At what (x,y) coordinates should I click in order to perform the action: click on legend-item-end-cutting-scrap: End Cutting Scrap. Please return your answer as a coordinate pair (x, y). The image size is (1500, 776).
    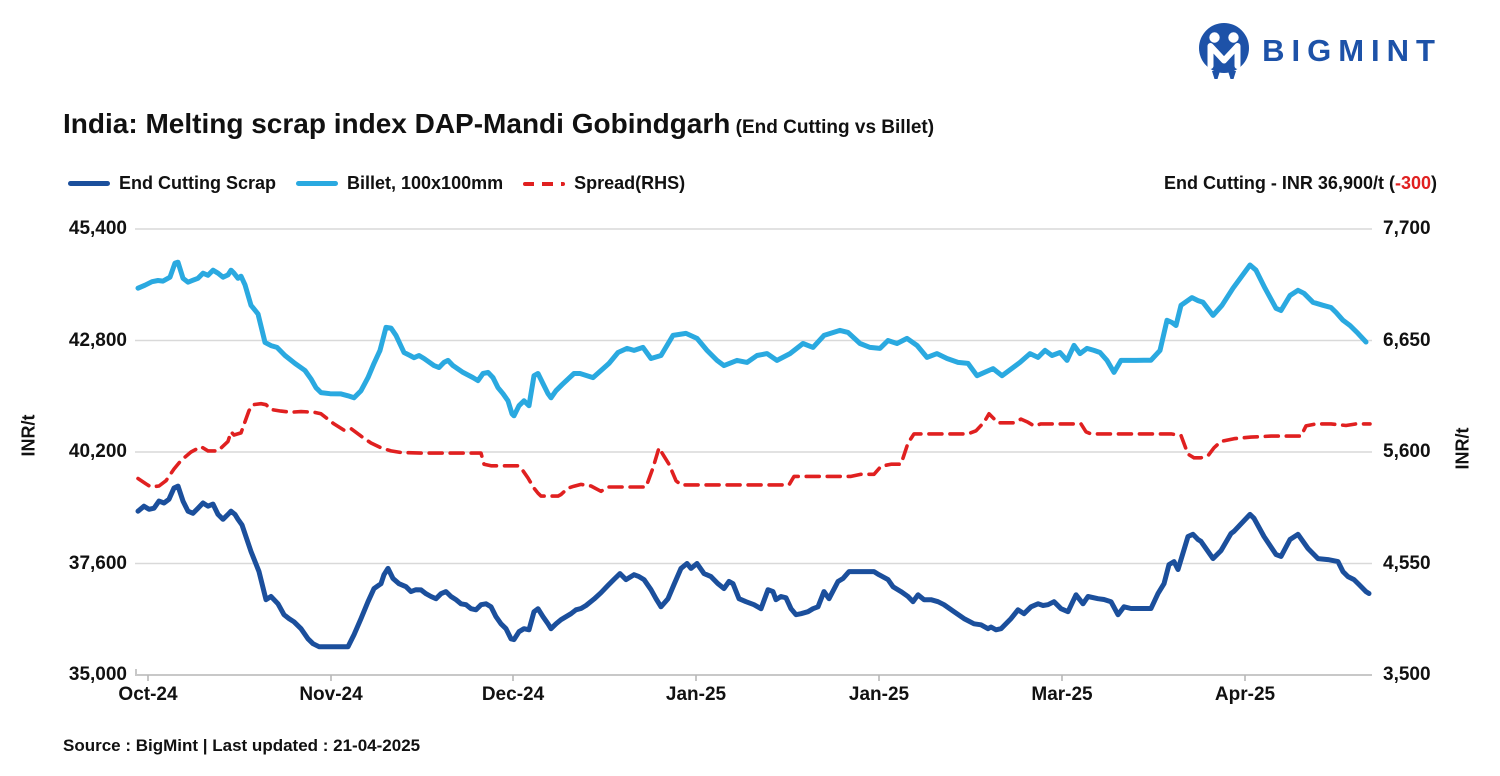
    Looking at the image, I should click on (172, 183).